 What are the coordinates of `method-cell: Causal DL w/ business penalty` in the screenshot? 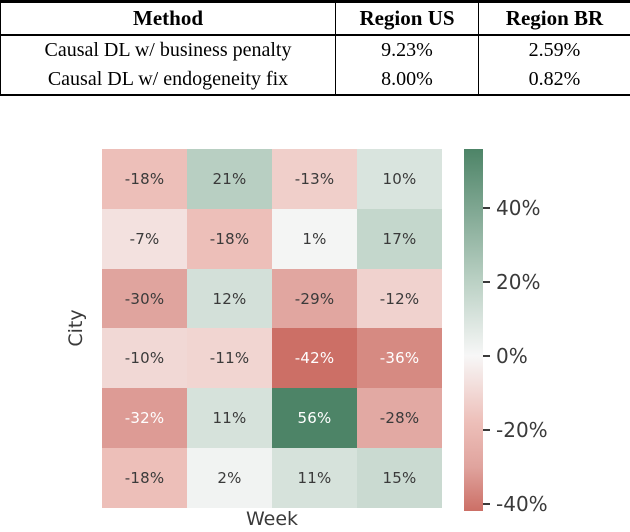 It's located at (168, 50).